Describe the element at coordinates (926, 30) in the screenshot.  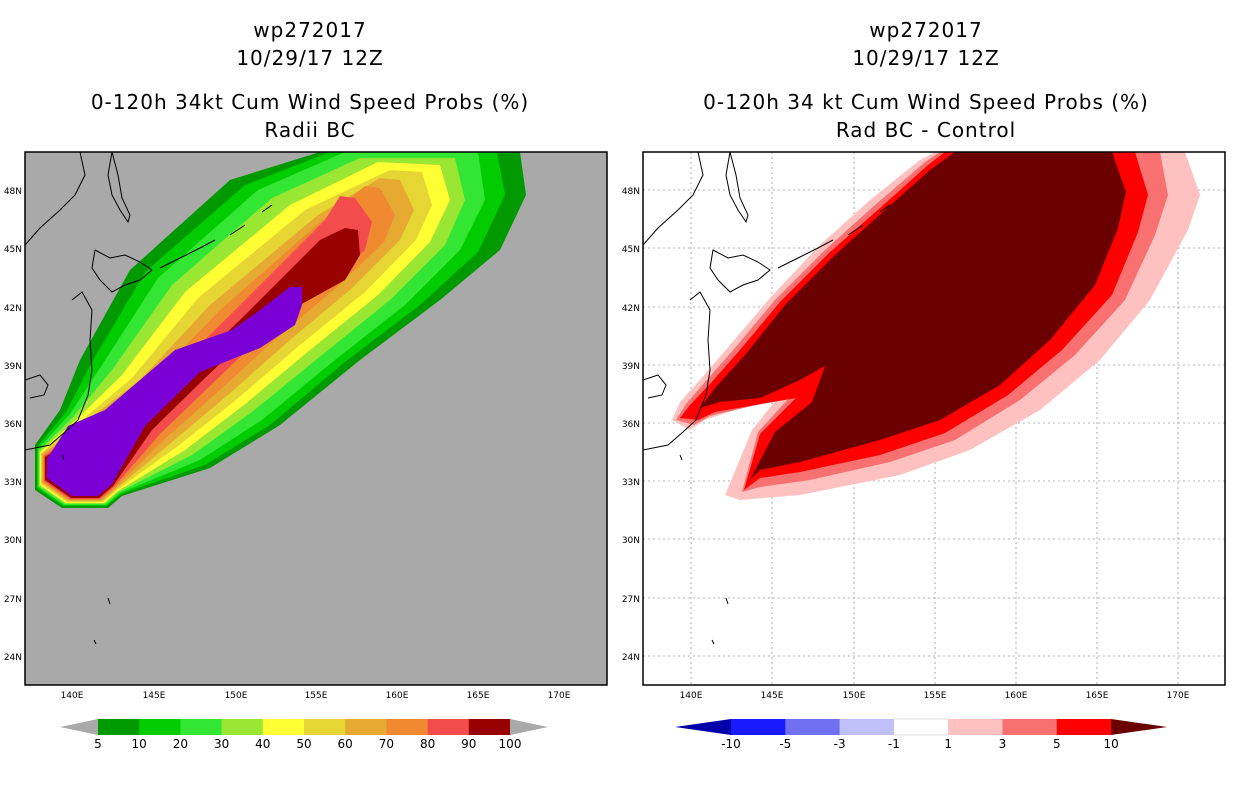
I see `right-storm-id: wp272017` at that location.